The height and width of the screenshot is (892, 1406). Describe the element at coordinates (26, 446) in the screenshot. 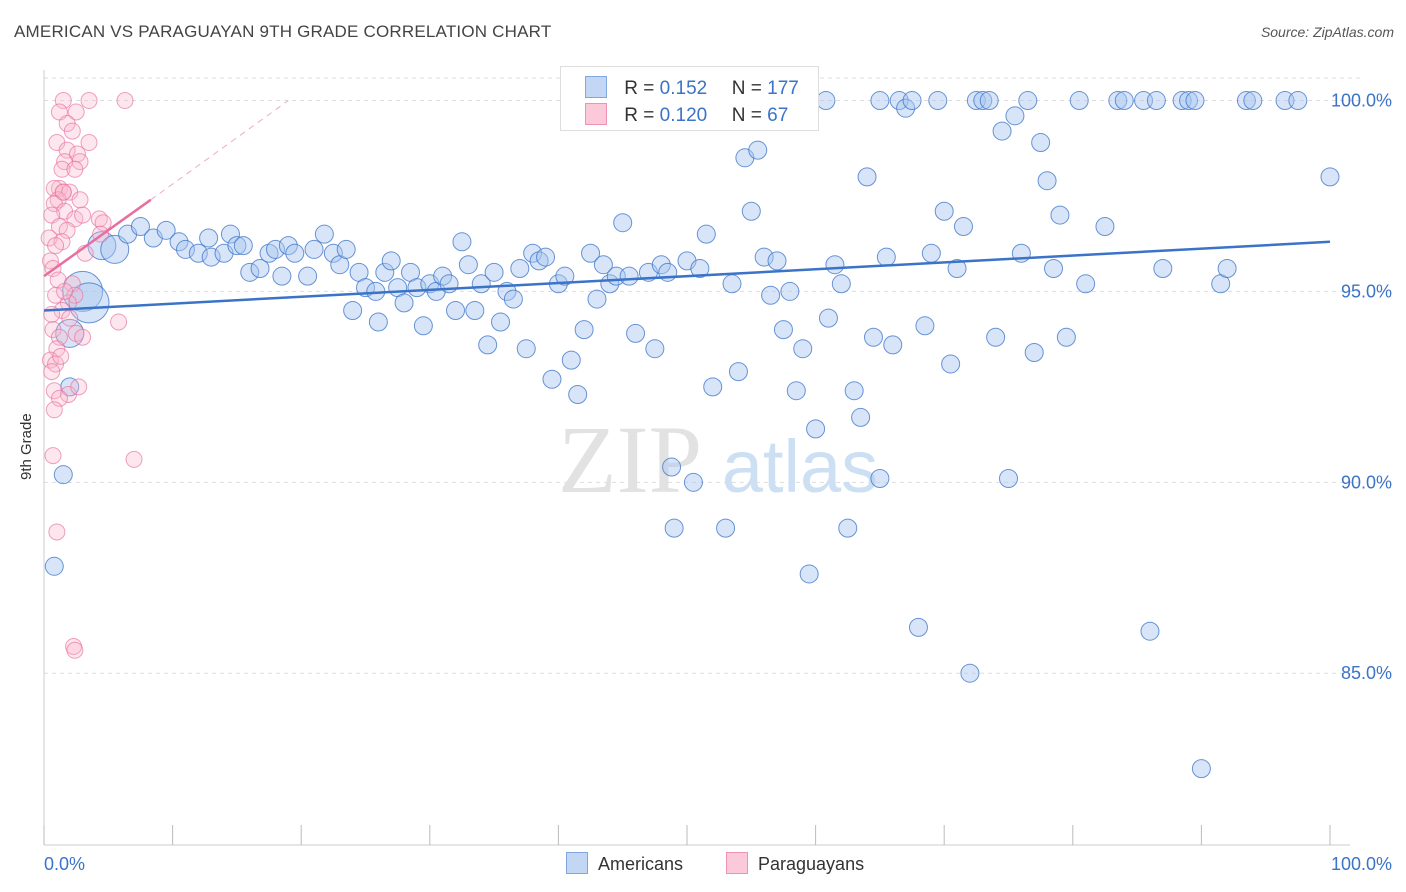

I see `y-axis-label: 9th Grade` at that location.